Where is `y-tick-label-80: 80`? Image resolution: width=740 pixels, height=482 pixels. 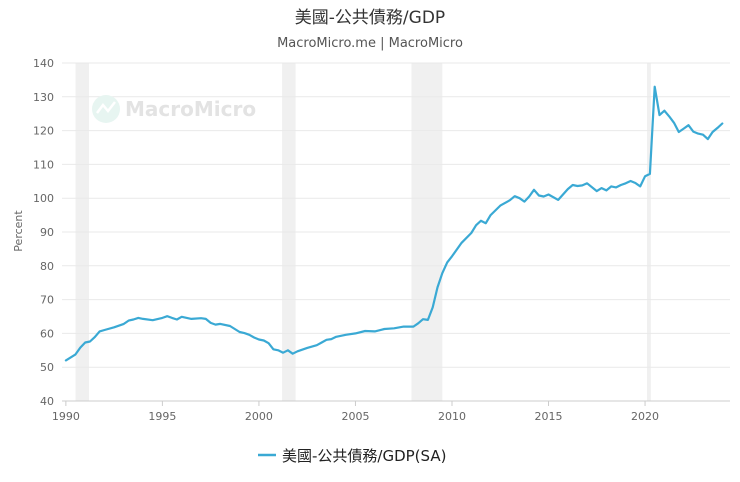
y-tick-label-80: 80 is located at coordinates (47, 266).